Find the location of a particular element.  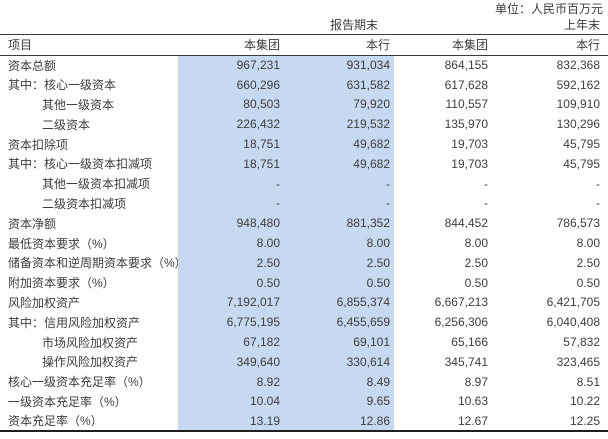

row-label: 储备资本和逆周期资本要求（%） is located at coordinates (93, 263).